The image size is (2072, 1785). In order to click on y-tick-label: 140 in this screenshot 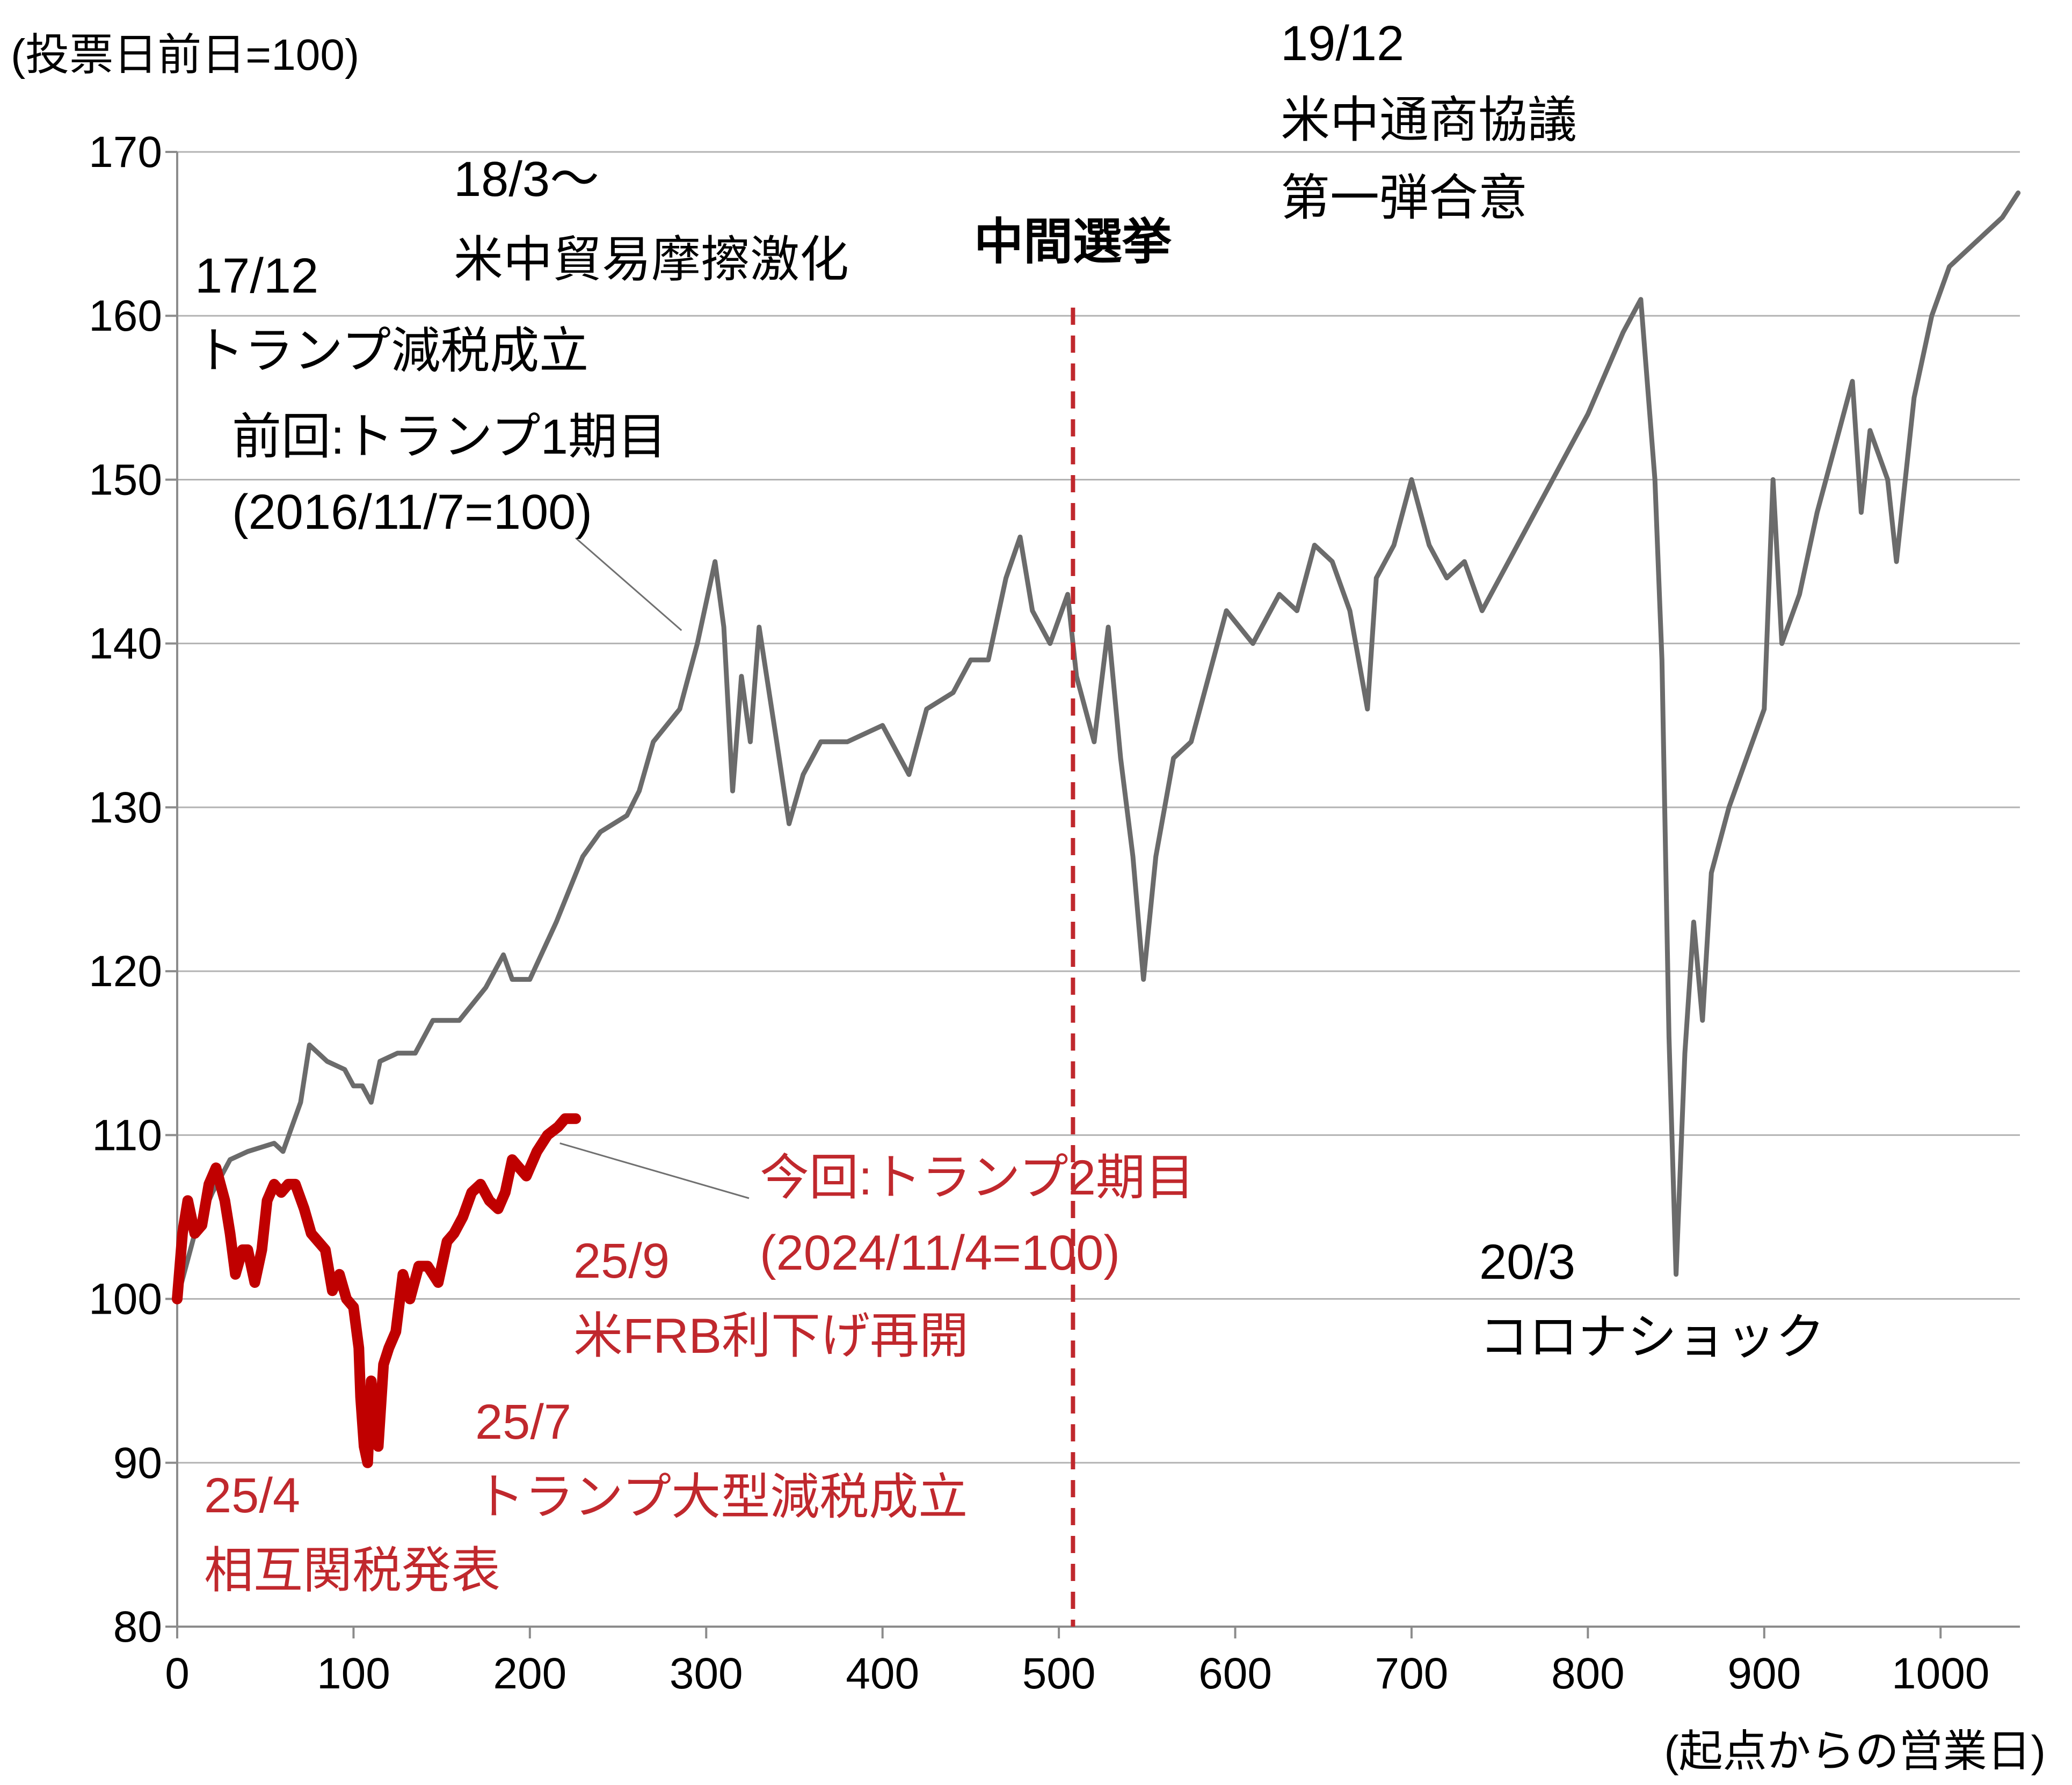, I will do `click(125, 644)`.